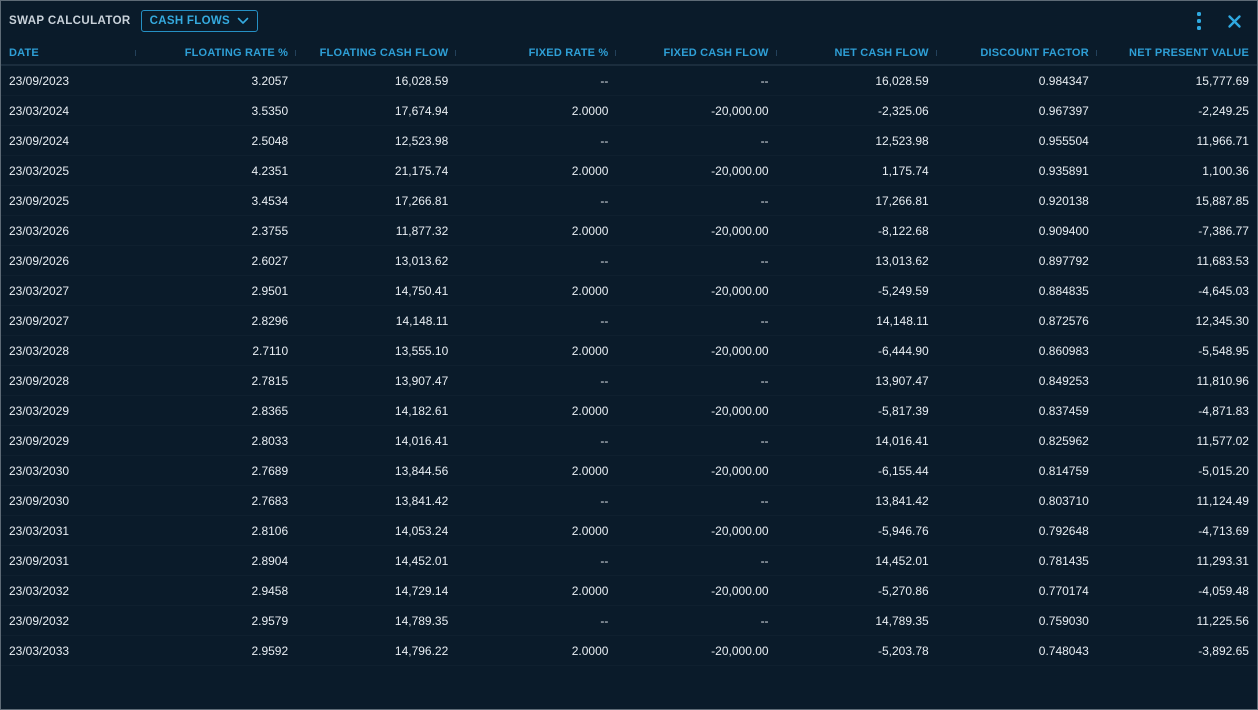 The height and width of the screenshot is (710, 1258). Describe the element at coordinates (39, 290) in the screenshot. I see `date-cell: 23/03/2027` at that location.